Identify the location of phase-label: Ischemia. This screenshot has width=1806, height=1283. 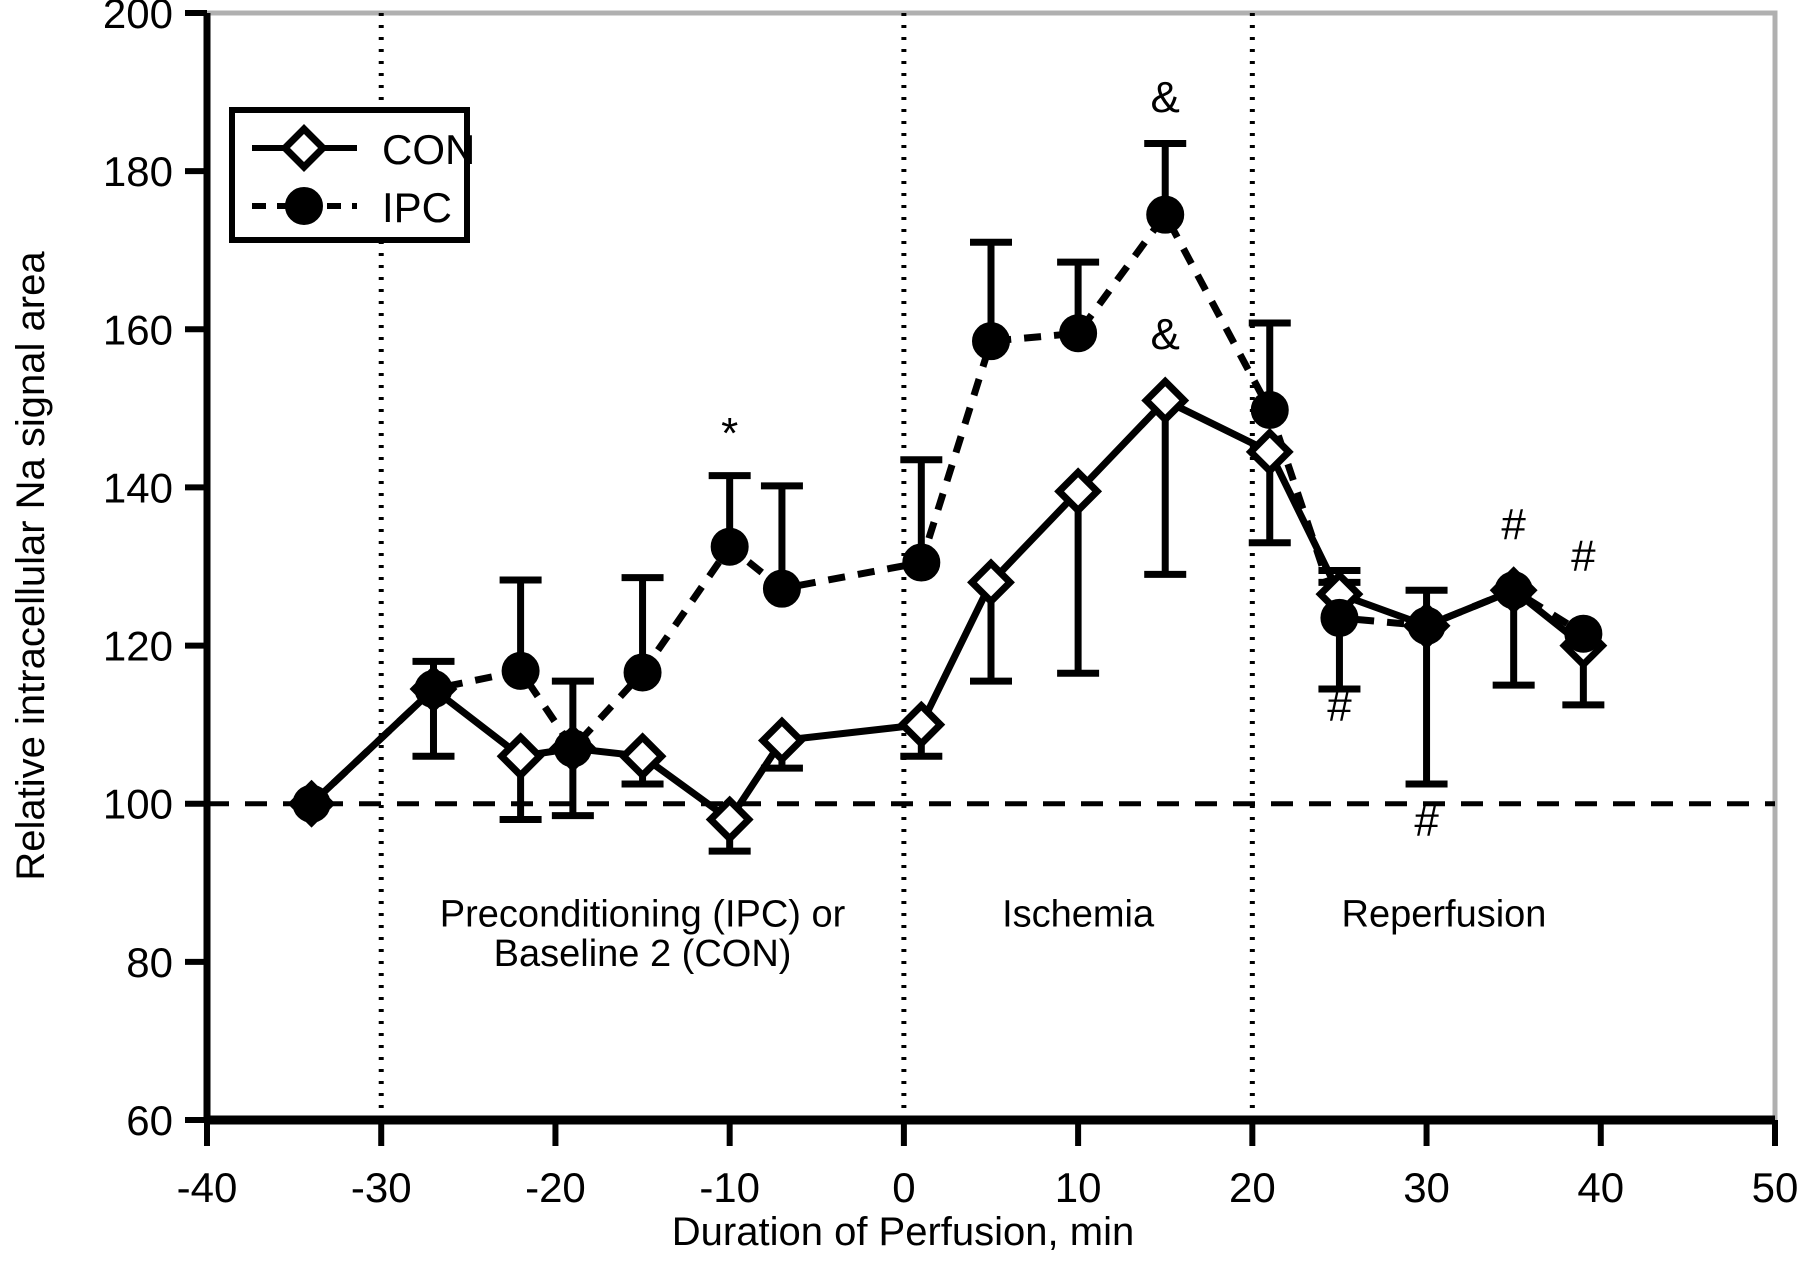
(1078, 914).